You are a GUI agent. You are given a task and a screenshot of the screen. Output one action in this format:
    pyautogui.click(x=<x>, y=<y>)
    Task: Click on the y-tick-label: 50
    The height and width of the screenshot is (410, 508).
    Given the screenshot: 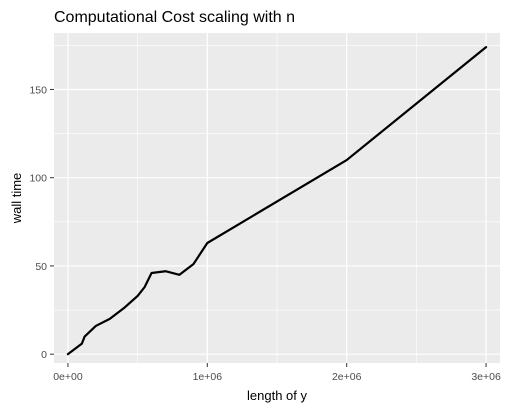 What is the action you would take?
    pyautogui.click(x=41, y=267)
    